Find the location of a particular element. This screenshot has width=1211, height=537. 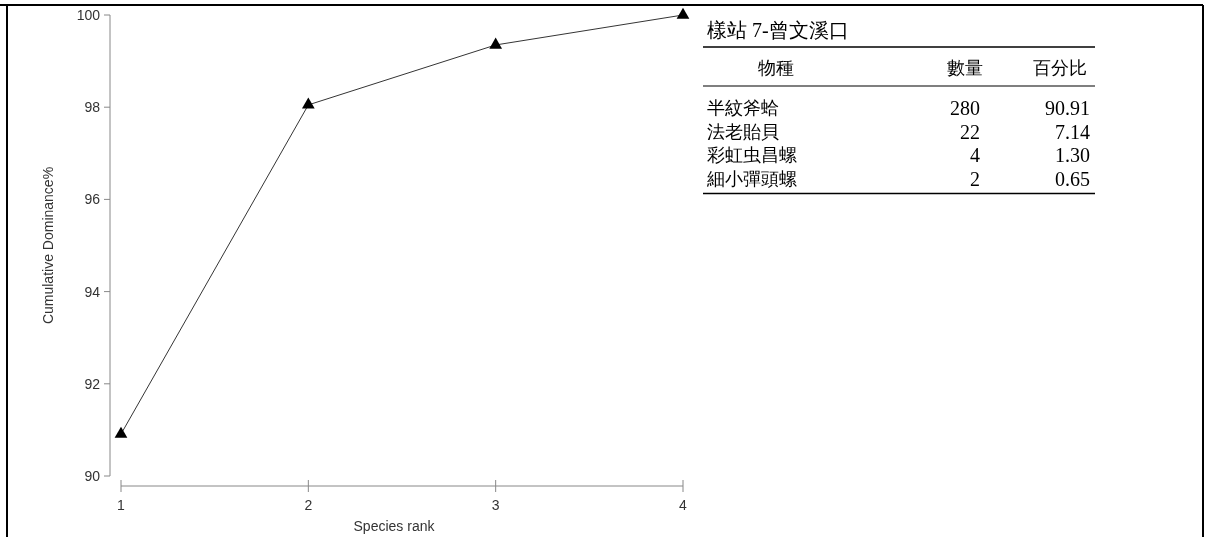

data-label: 7.14 is located at coordinates (1072, 131).